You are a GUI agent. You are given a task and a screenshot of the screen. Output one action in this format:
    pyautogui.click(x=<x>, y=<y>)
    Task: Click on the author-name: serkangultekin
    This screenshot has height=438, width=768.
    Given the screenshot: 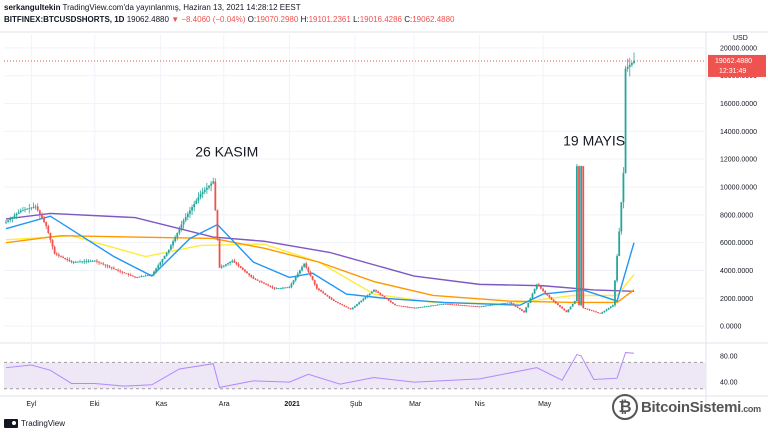 What is the action you would take?
    pyautogui.click(x=32, y=7)
    